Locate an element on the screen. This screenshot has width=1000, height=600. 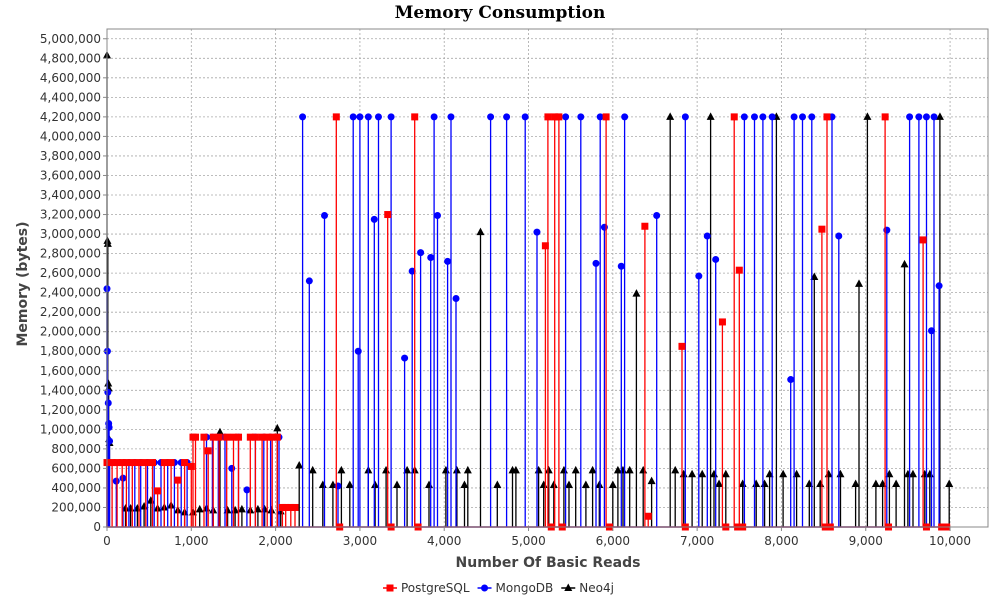
x-tick-label: 10,000 is located at coordinates (950, 541).